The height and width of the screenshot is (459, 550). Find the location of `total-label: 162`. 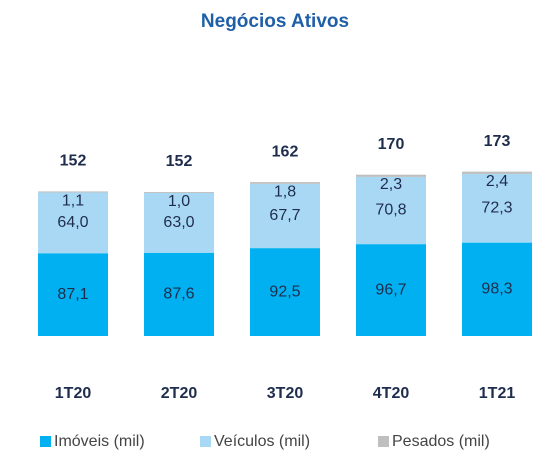

total-label: 162 is located at coordinates (285, 151).